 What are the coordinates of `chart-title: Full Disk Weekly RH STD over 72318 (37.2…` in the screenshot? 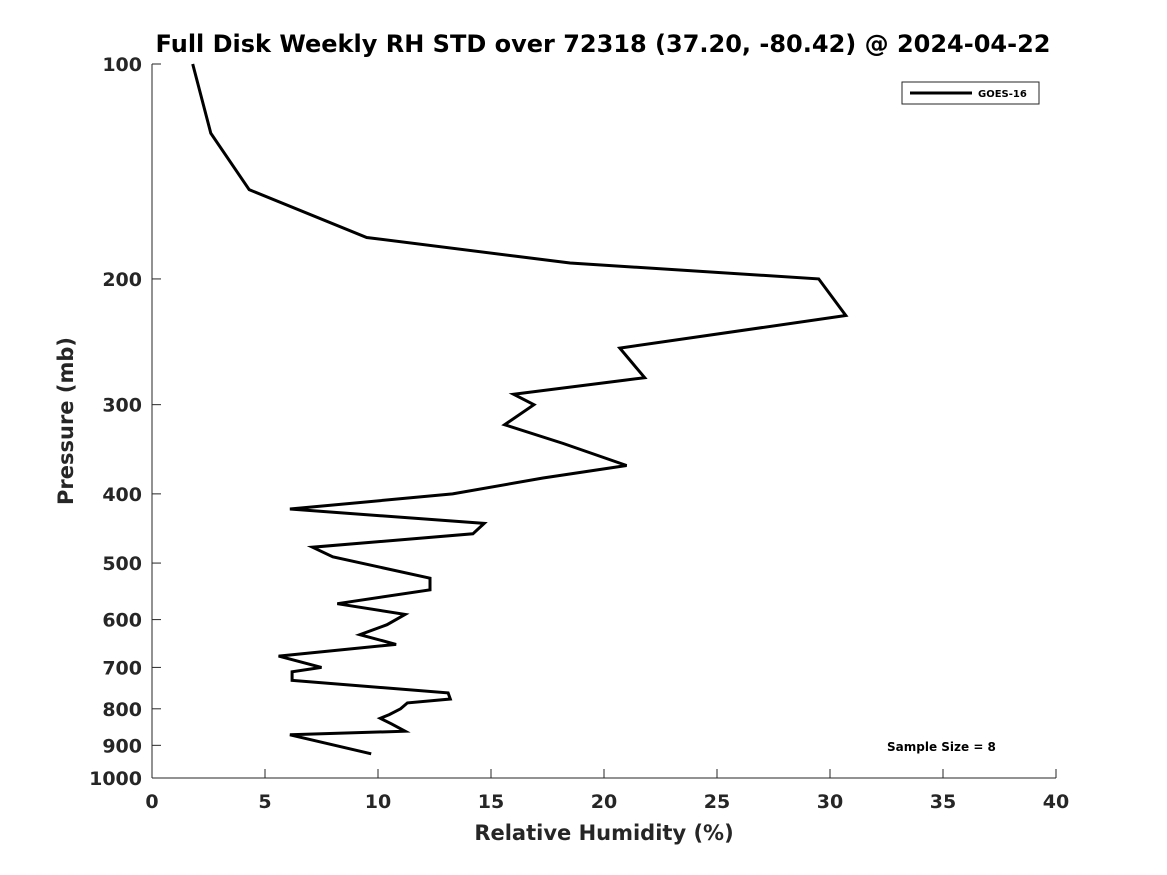 It's located at (603, 44).